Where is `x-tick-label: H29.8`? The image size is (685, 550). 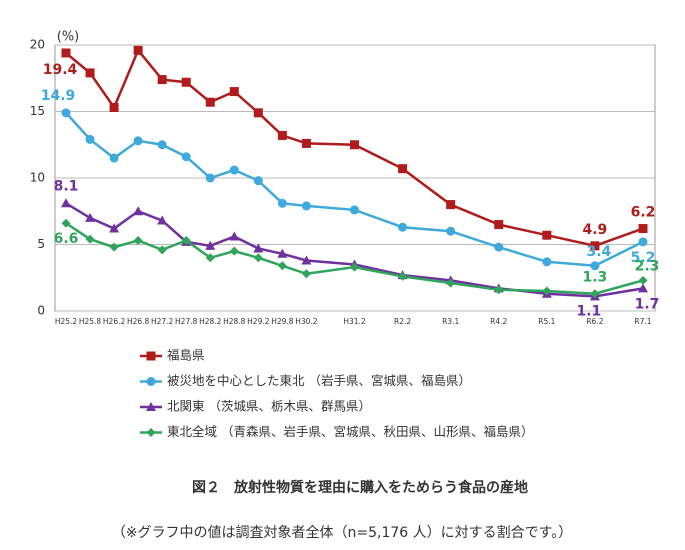 x-tick-label: H29.8 is located at coordinates (282, 321).